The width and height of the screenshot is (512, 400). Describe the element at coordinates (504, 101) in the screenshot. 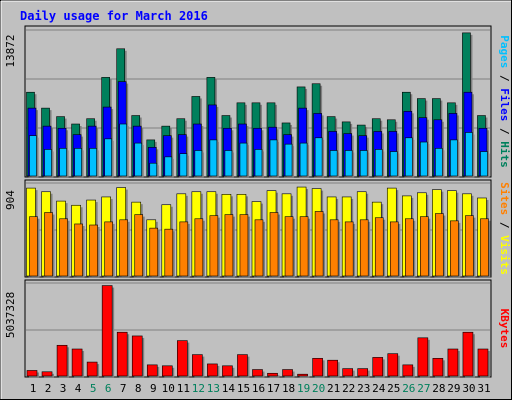

I see `right-label-top: Pages / Files / Hits` at that location.